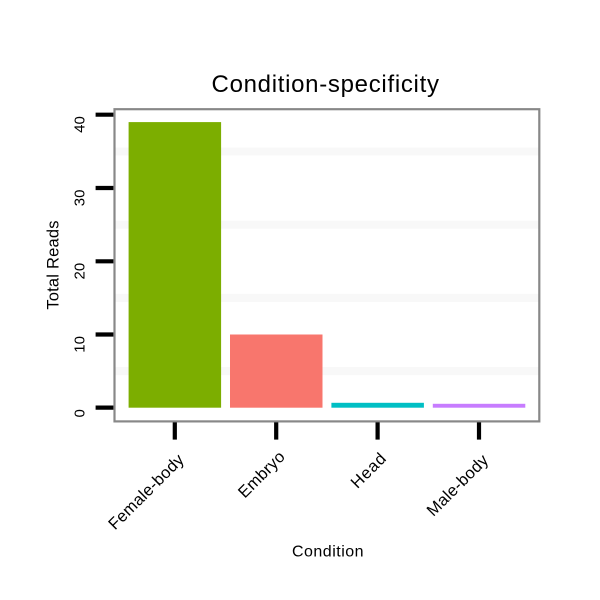 The width and height of the screenshot is (600, 600). What do you see at coordinates (328, 552) in the screenshot?
I see `svg-text: Condition` at bounding box center [328, 552].